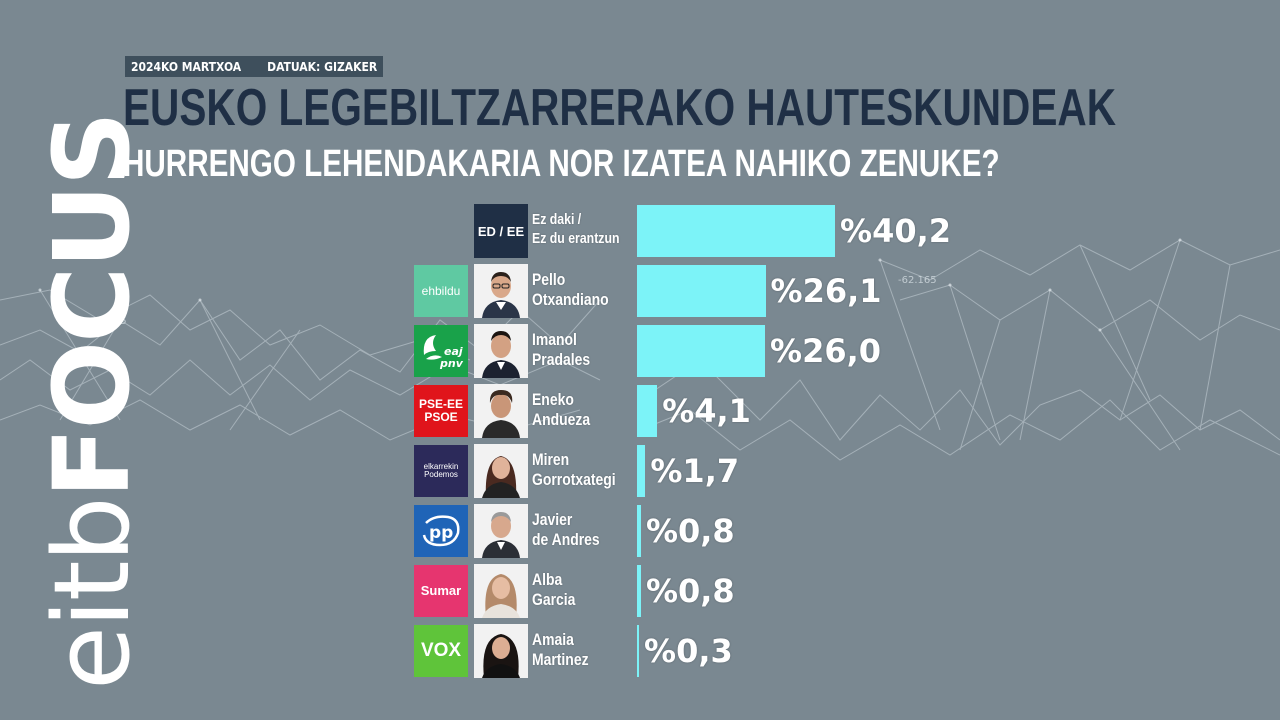 The height and width of the screenshot is (720, 1280). I want to click on candidate-name: Miren Gorrotxategi, so click(574, 469).